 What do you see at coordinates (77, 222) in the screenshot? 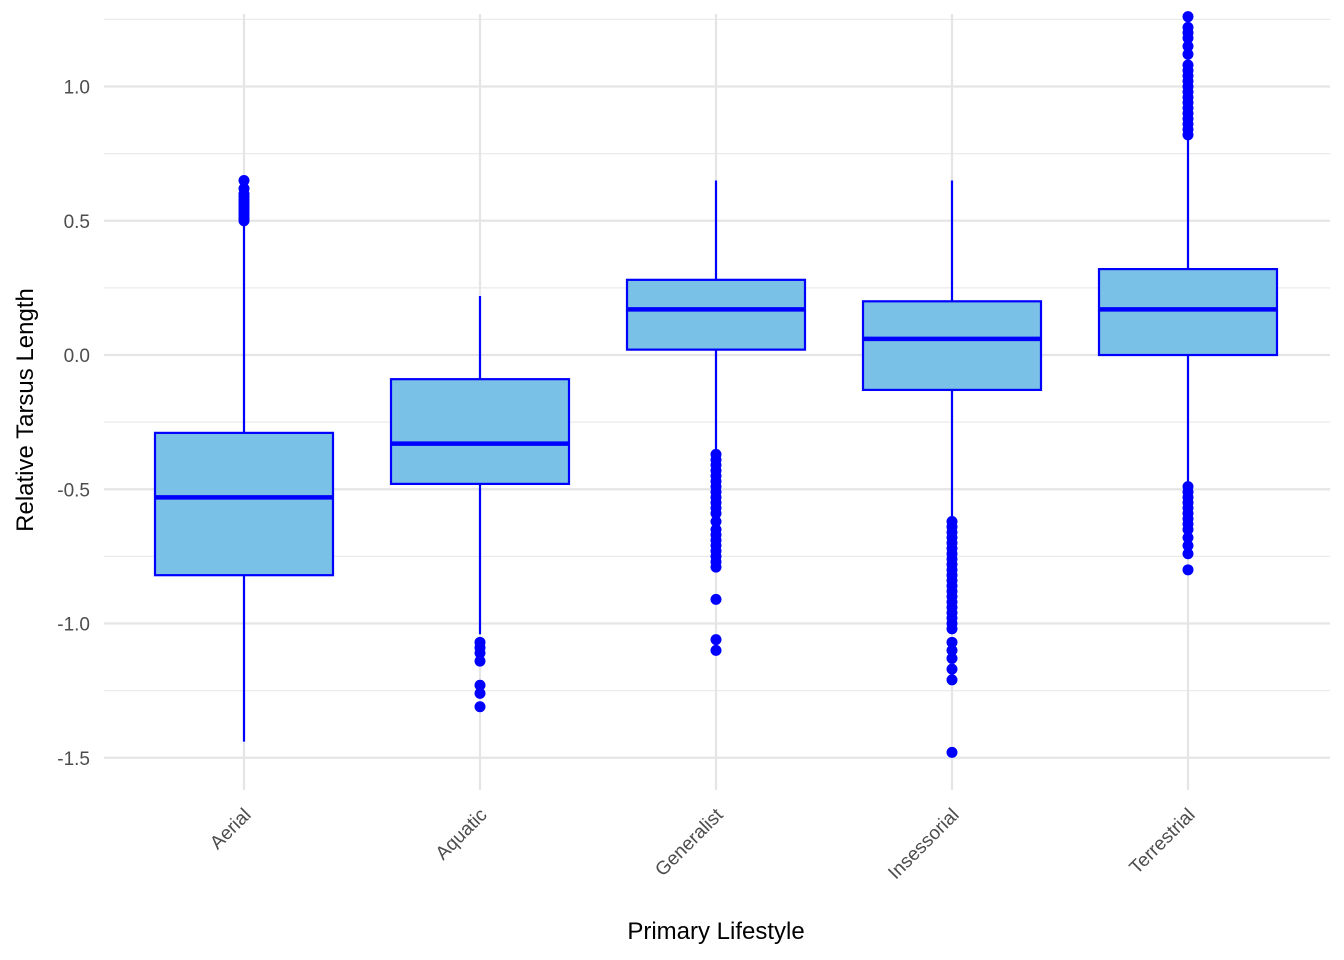
I see `y-tick-label: 0.5` at bounding box center [77, 222].